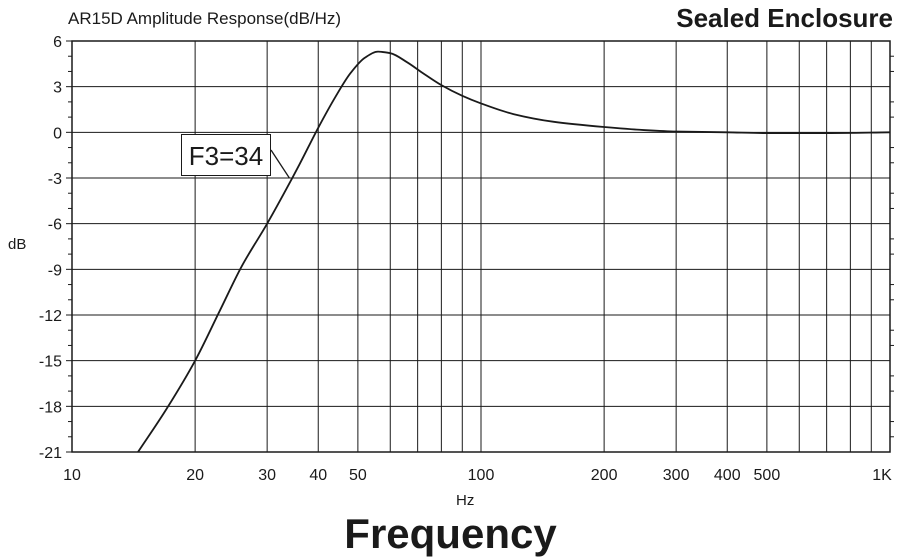 This screenshot has height=558, width=901. I want to click on x-tick-label: 50, so click(358, 475).